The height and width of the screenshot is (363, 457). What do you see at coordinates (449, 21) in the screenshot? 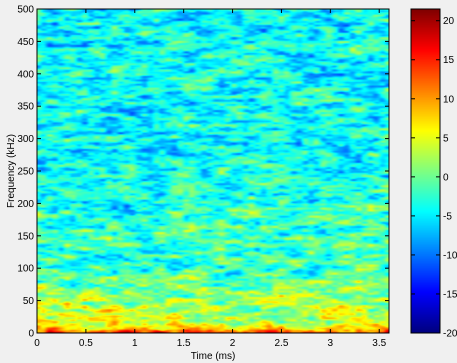
I see `colorbar-tick-label: 20` at bounding box center [449, 21].